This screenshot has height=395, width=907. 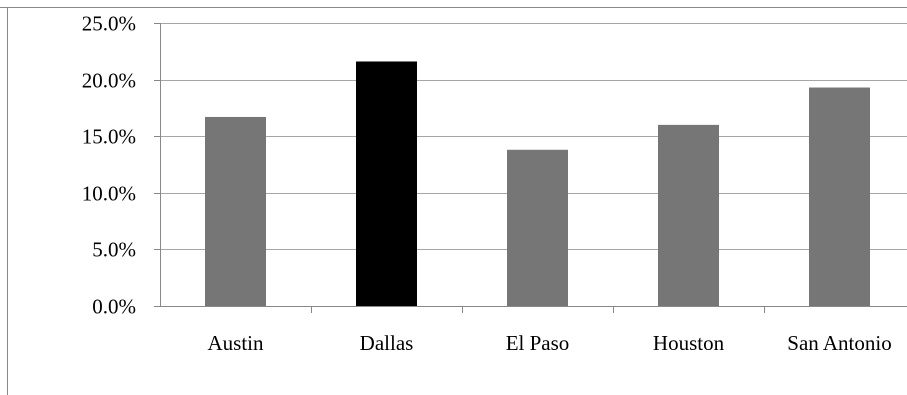 What do you see at coordinates (114, 250) in the screenshot?
I see `y-tick-label: 5.0%` at bounding box center [114, 250].